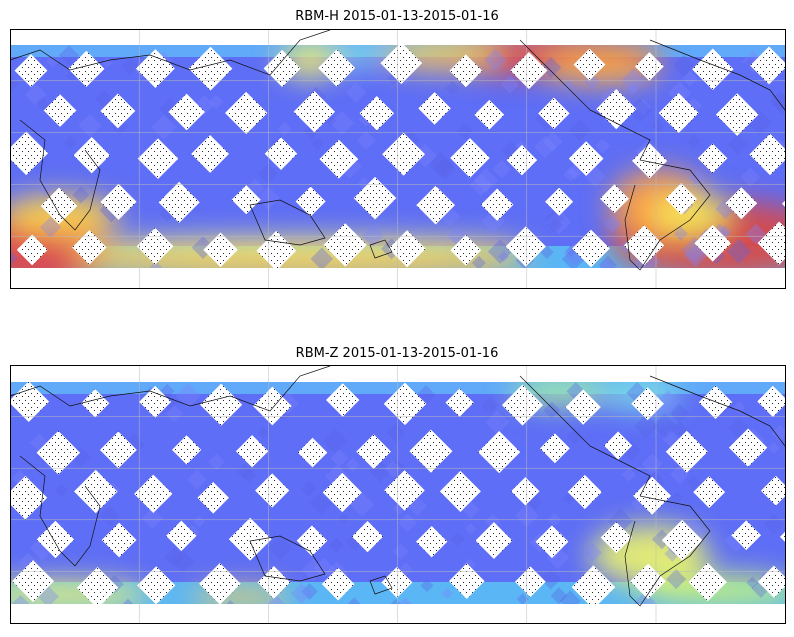  What do you see at coordinates (792, 451) in the screenshot?
I see `data-gap` at bounding box center [792, 451].